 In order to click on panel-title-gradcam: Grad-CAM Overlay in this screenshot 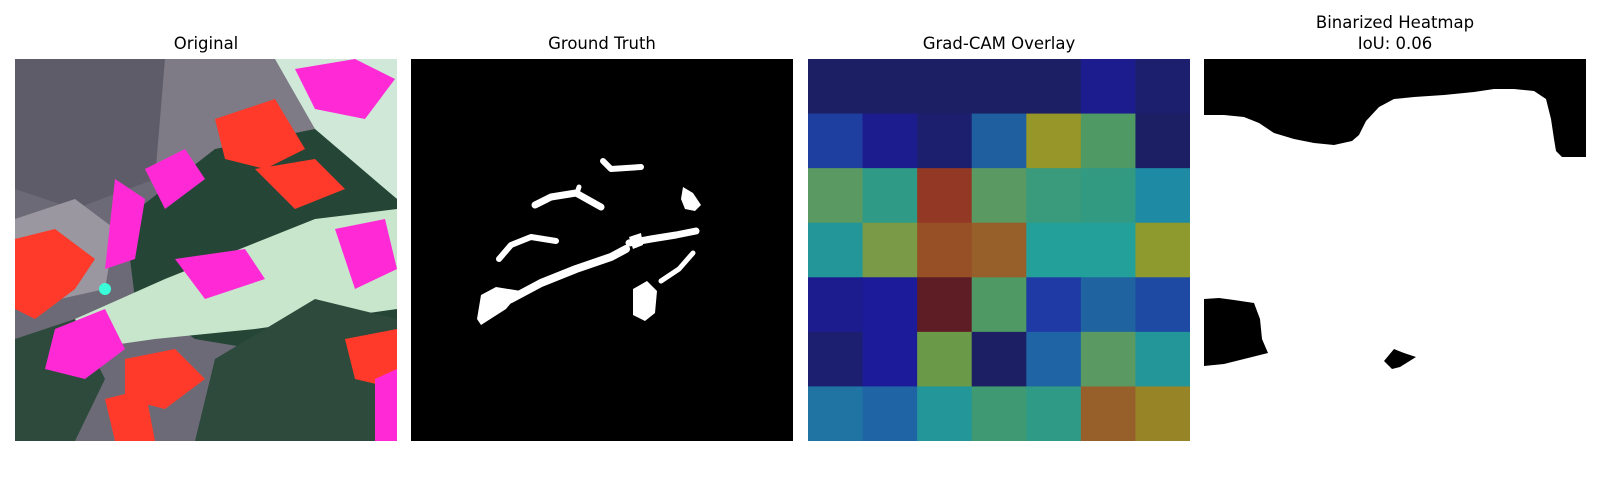, I will do `click(999, 43)`.